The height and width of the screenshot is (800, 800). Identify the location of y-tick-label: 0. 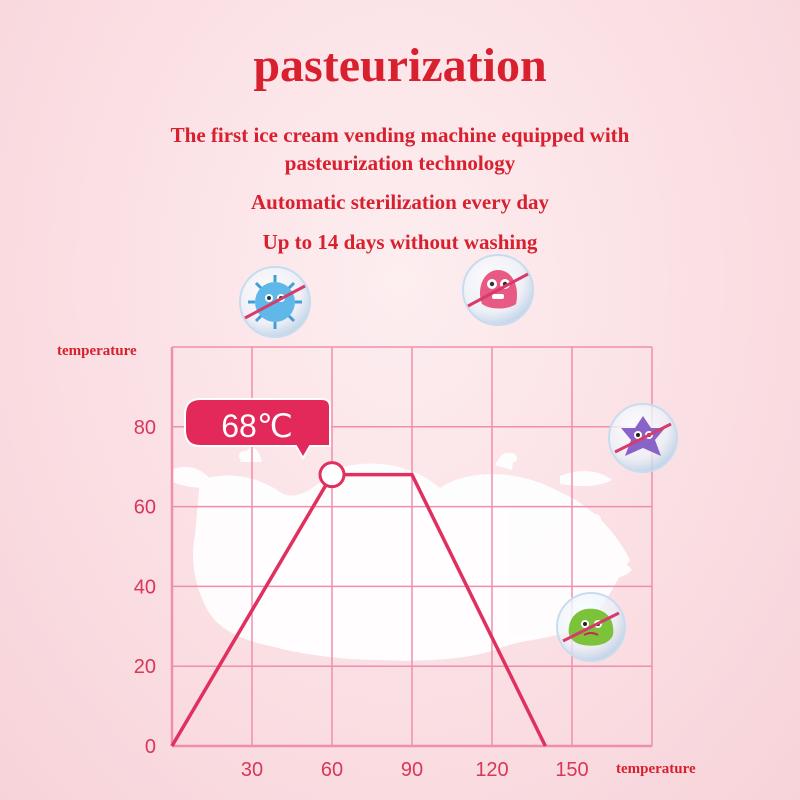
(150, 747).